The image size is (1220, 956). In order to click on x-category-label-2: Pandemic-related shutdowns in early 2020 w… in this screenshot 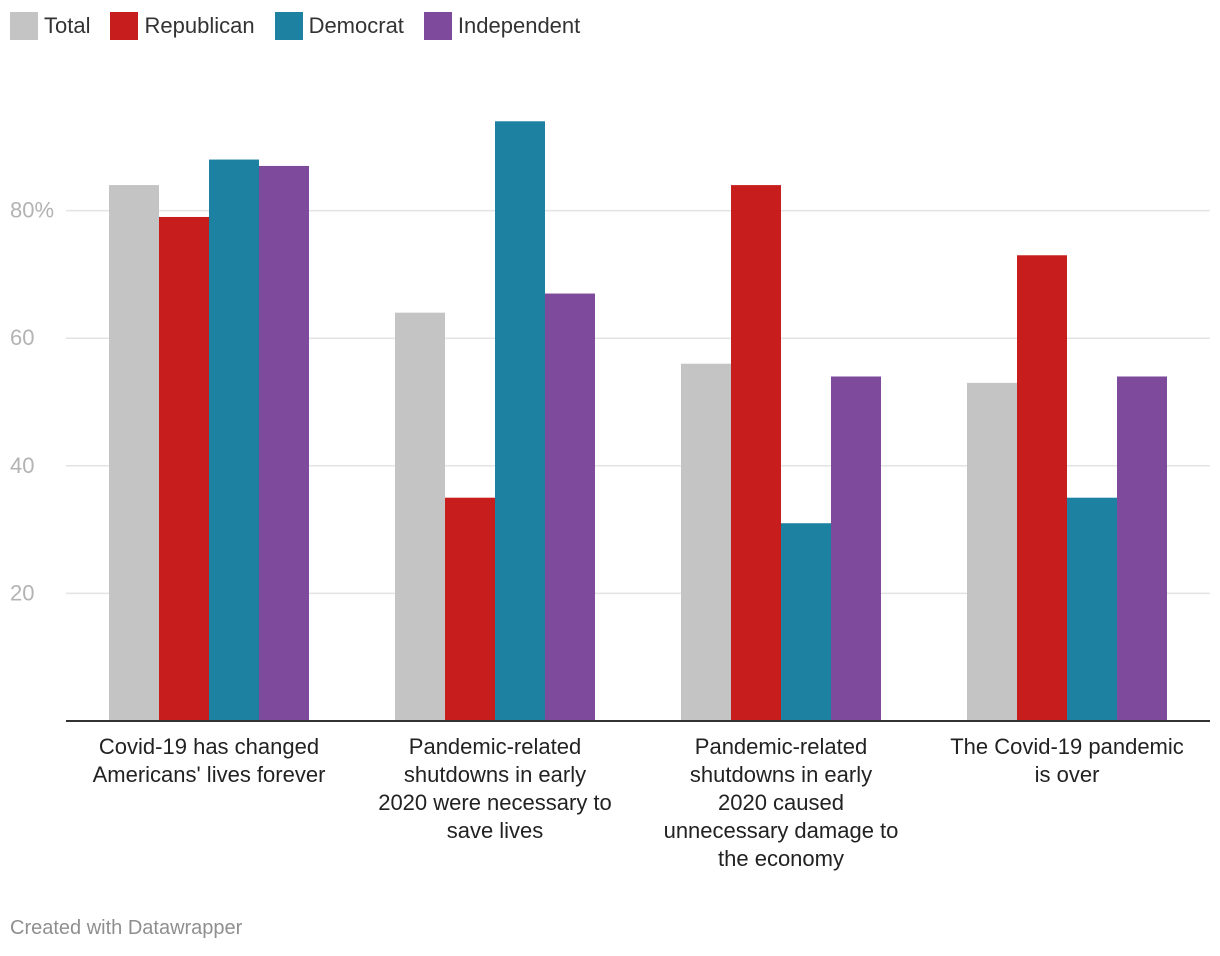, I will do `click(495, 788)`.